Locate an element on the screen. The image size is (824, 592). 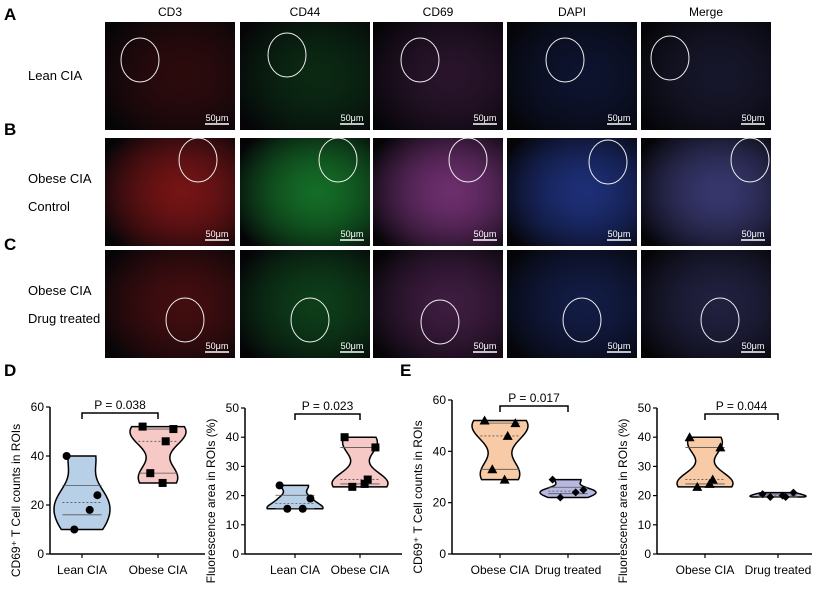
p-value-label: P = 0.038 is located at coordinates (120, 405).